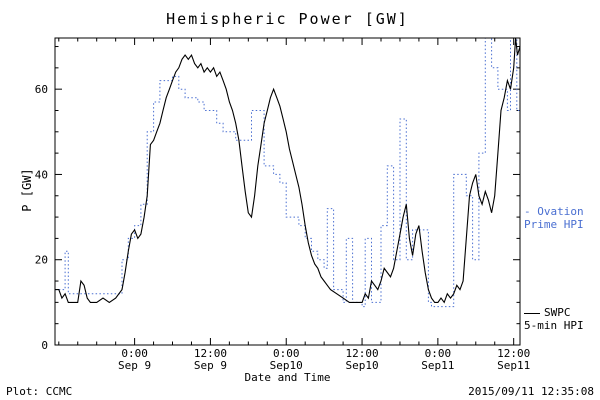  I want to click on swpc-line-marker, so click(532, 313).